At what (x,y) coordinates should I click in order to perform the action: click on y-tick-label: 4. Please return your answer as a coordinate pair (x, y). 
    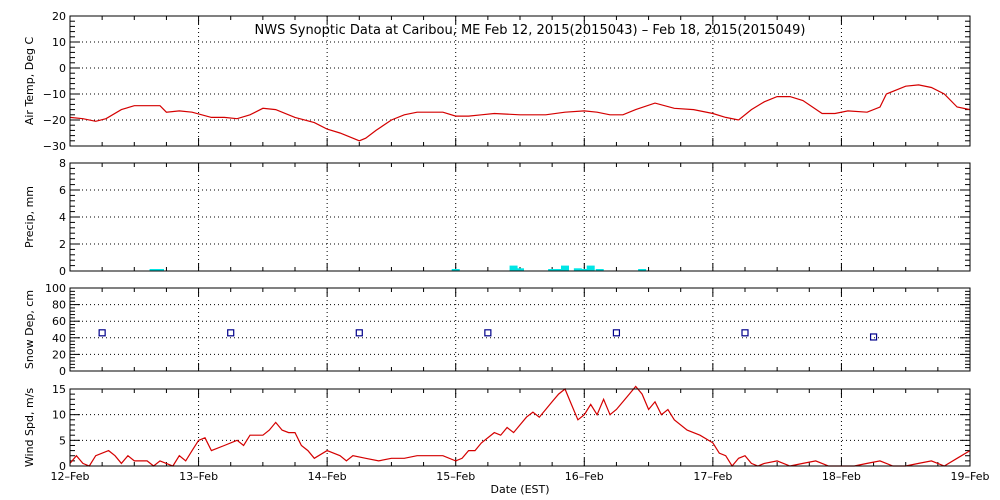
    Looking at the image, I should click on (62, 217).